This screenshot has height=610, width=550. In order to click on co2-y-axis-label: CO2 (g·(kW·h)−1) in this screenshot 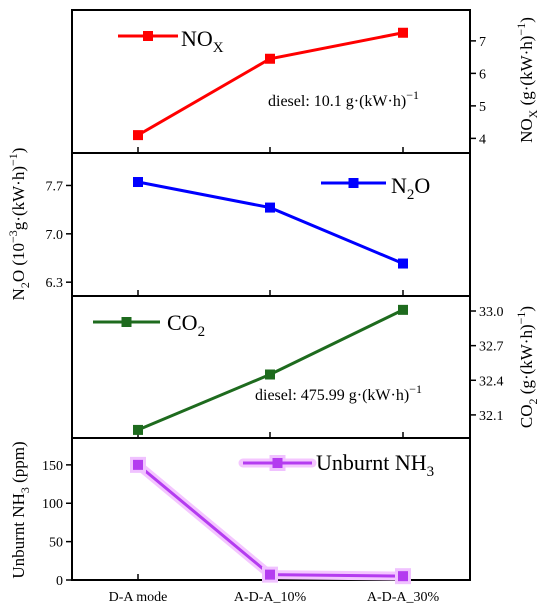, I will do `click(527, 367)`.